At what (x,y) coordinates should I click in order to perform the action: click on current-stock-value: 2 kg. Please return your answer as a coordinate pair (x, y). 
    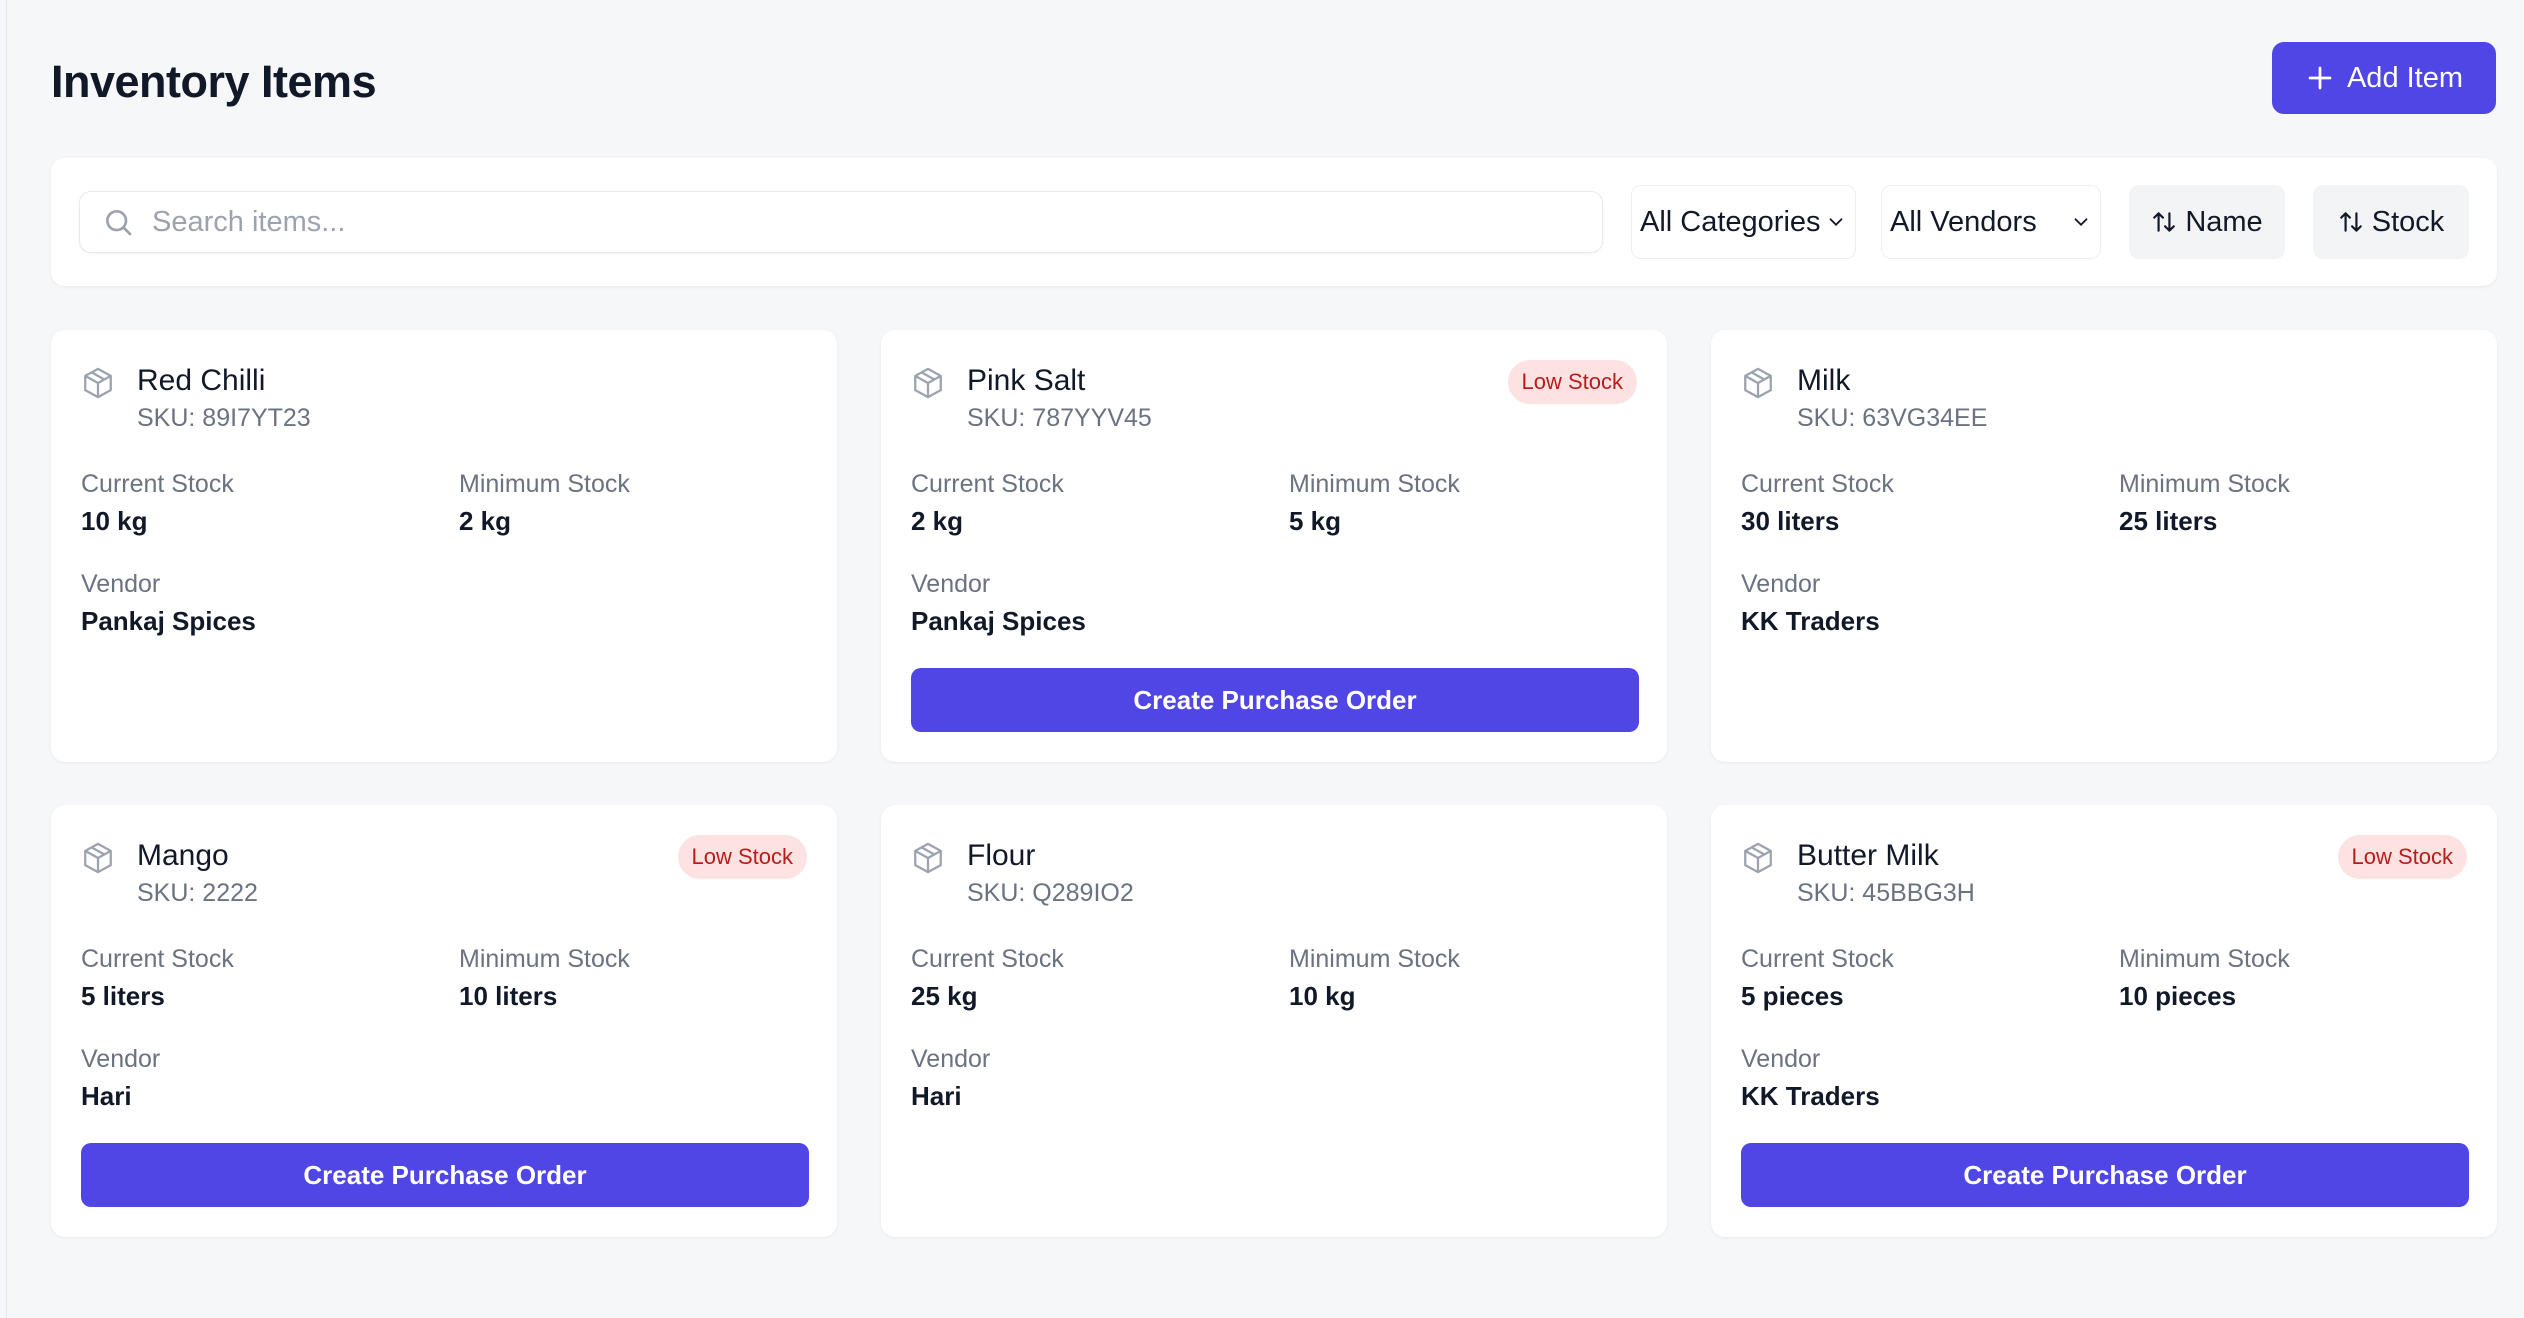
    Looking at the image, I should click on (937, 521).